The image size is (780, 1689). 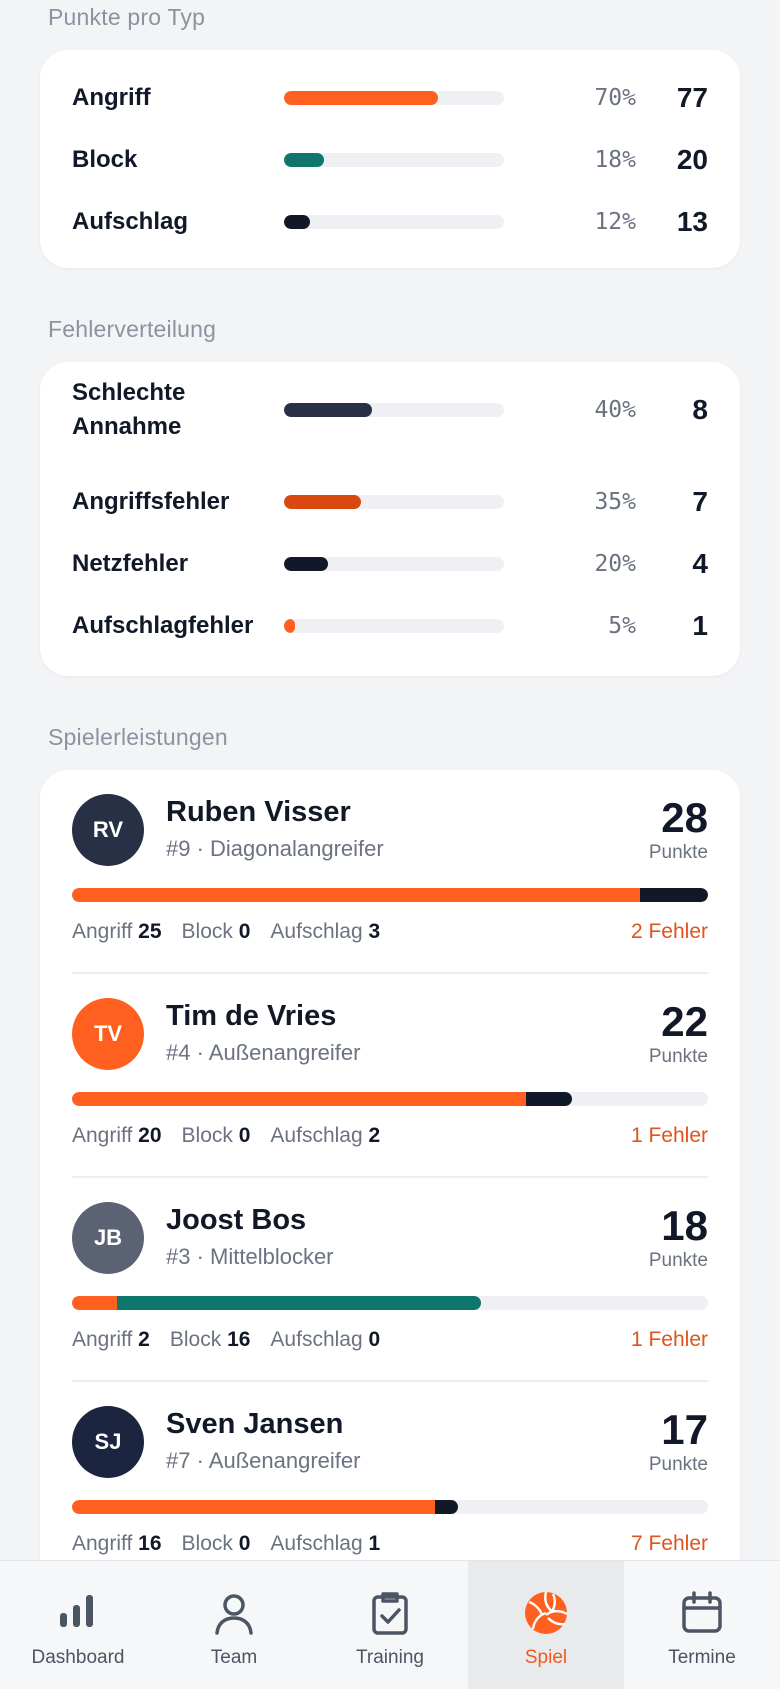 I want to click on player-stats: Angriff 25 Block 0 Aufschlag 3, so click(x=236, y=932).